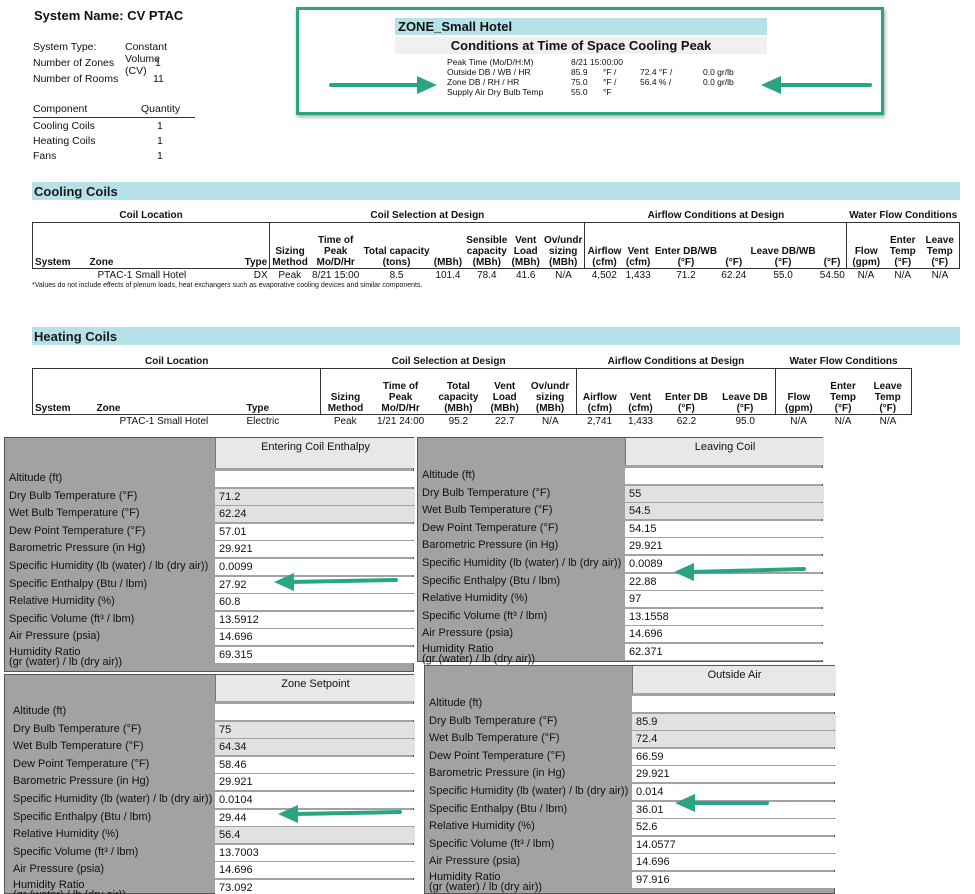 The image size is (975, 894). I want to click on number-zones-value: 1, so click(158, 63).